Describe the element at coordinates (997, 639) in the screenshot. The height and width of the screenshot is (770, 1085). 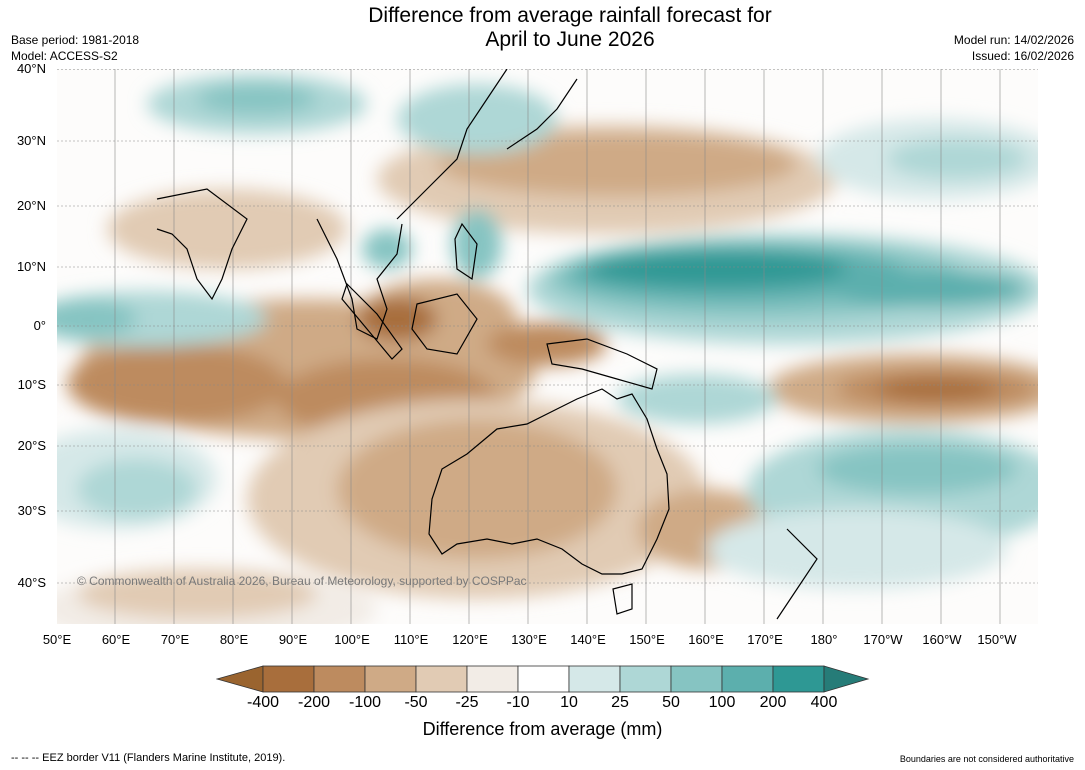
I see `lon-label: 150°W` at that location.